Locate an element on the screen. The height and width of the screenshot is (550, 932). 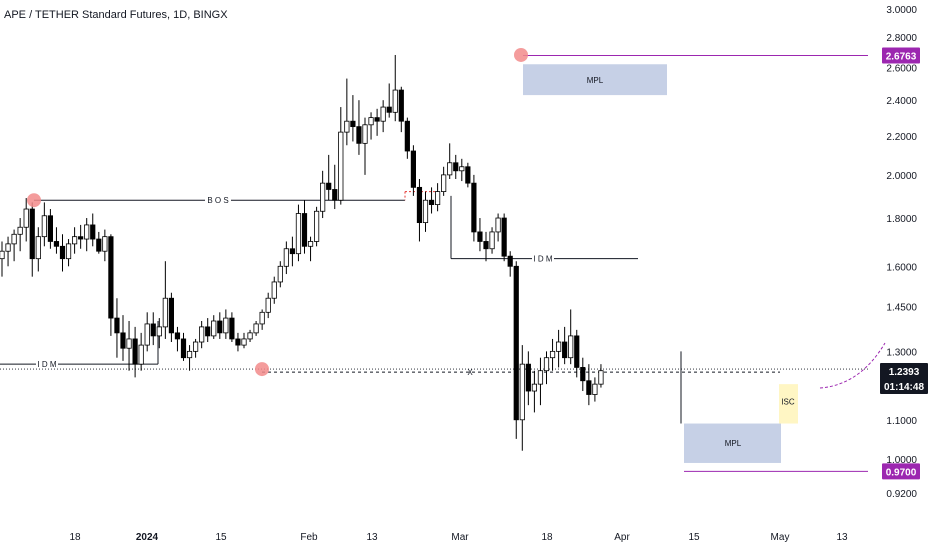
bos-label: B O S is located at coordinates (217, 200).